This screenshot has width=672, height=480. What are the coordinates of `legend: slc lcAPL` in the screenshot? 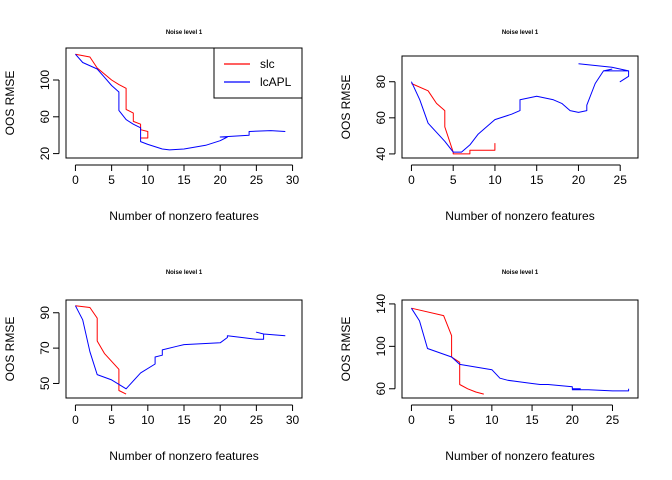 It's located at (258, 73).